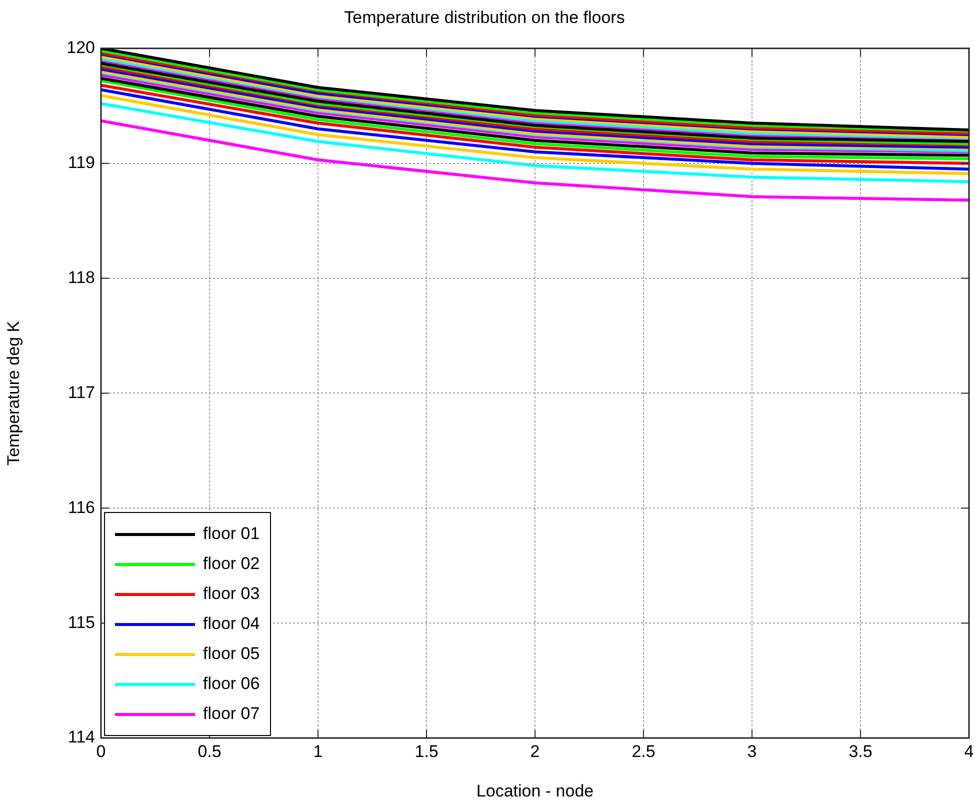 This screenshot has height=806, width=980. What do you see at coordinates (81, 507) in the screenshot?
I see `y-tick-label: 116` at bounding box center [81, 507].